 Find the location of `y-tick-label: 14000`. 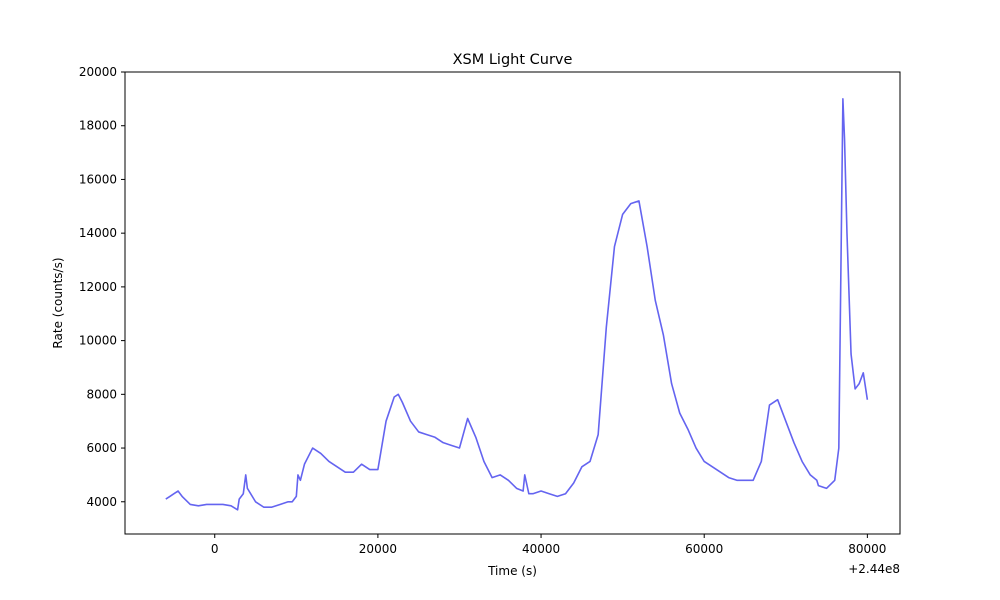

y-tick-label: 14000 is located at coordinates (98, 233).